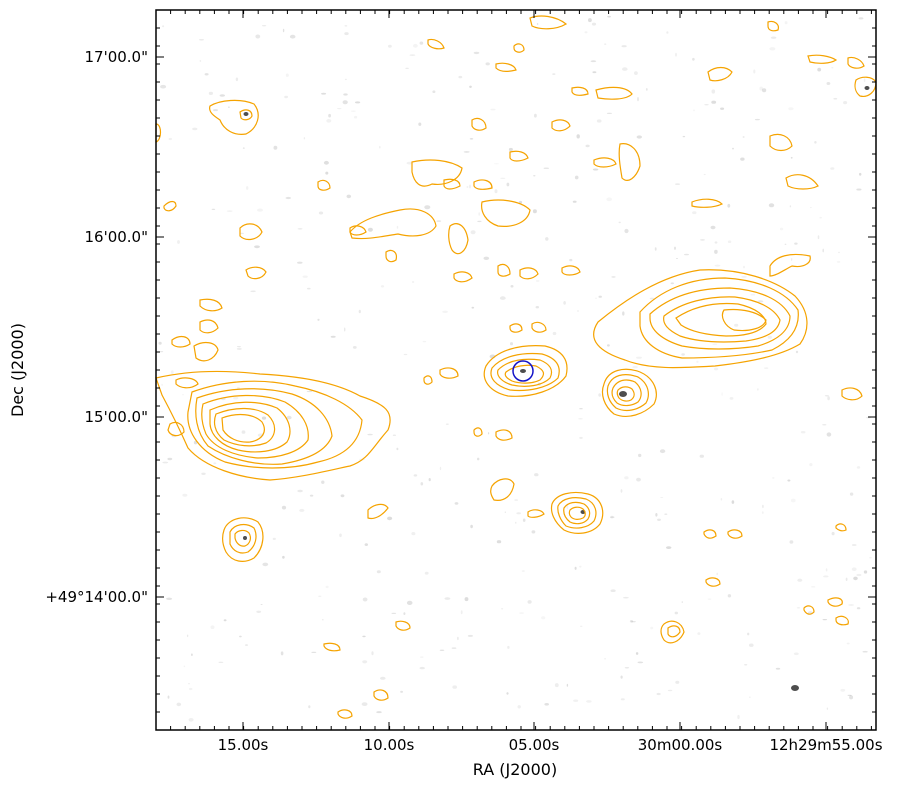 This screenshot has height=788, width=903. I want to click on marker-circle, so click(523, 371).